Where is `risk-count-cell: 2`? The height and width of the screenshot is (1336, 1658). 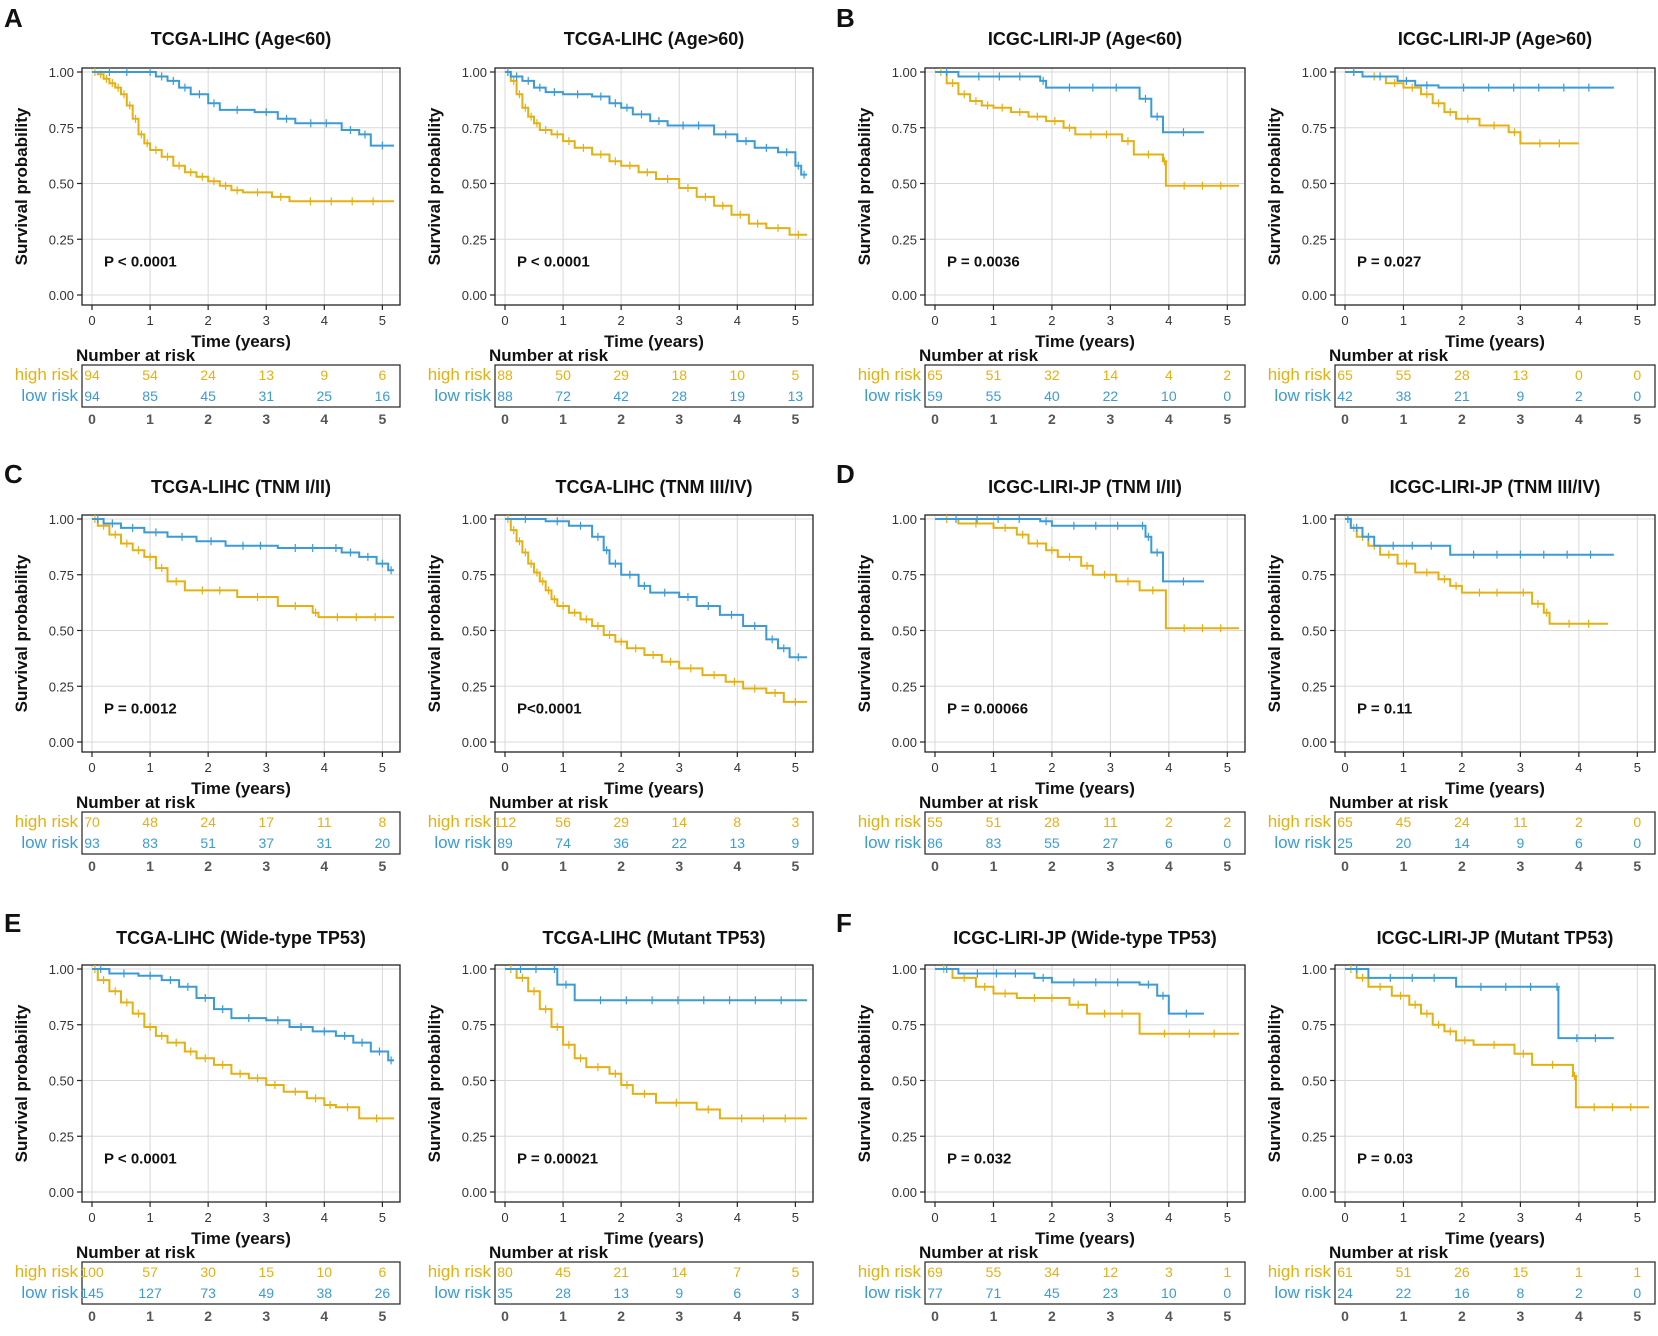
risk-count-cell: 2 is located at coordinates (1579, 1293).